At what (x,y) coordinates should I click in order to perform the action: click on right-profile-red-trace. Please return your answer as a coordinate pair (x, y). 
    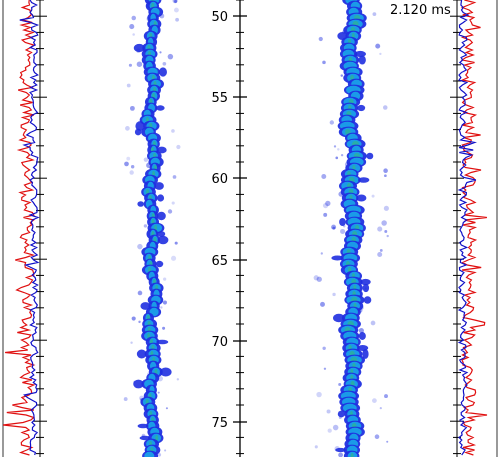
    Looking at the image, I should click on (474, 228).